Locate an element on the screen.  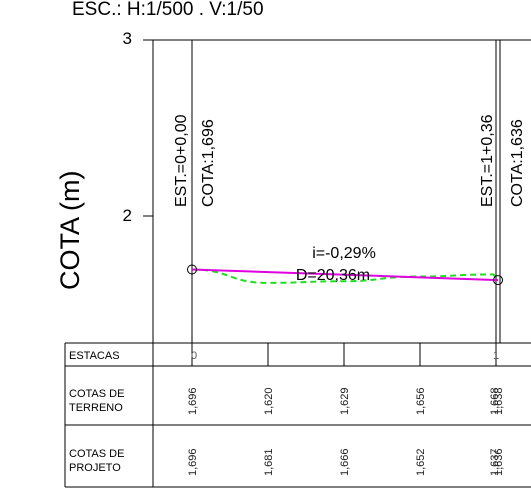
row-label-terrain-1: COTAS DE is located at coordinates (96, 394).